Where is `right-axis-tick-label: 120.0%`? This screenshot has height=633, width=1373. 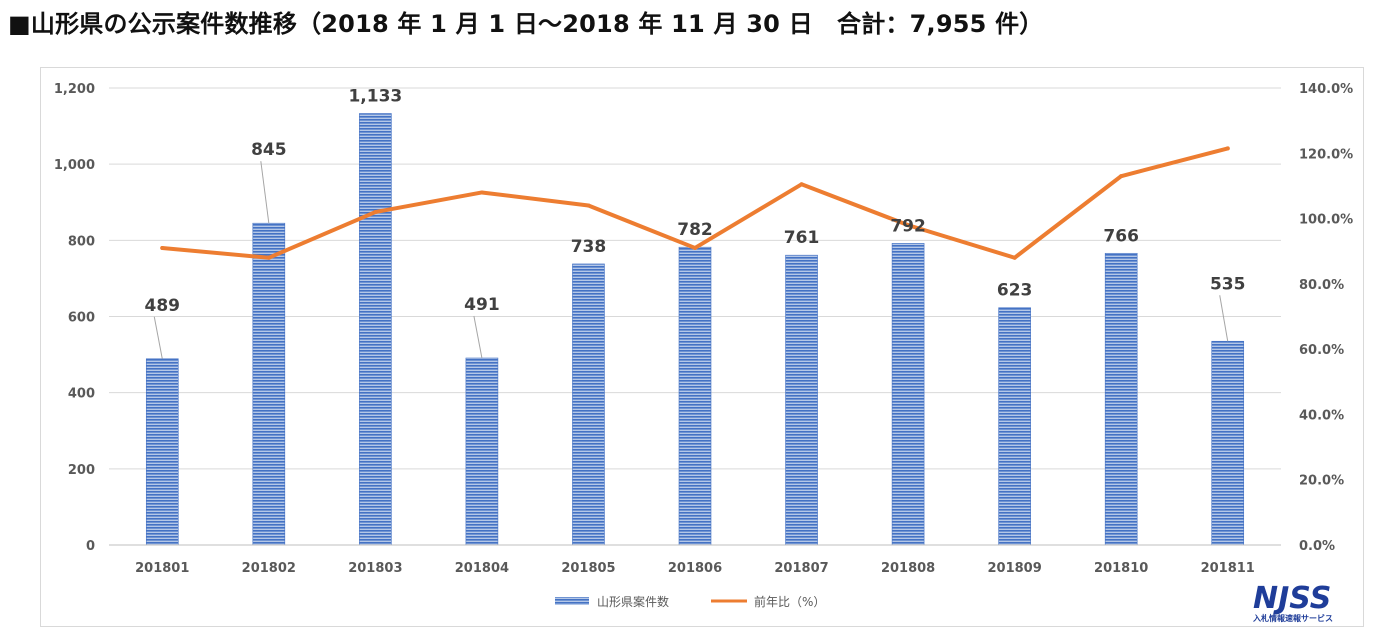 right-axis-tick-label: 120.0% is located at coordinates (1326, 154).